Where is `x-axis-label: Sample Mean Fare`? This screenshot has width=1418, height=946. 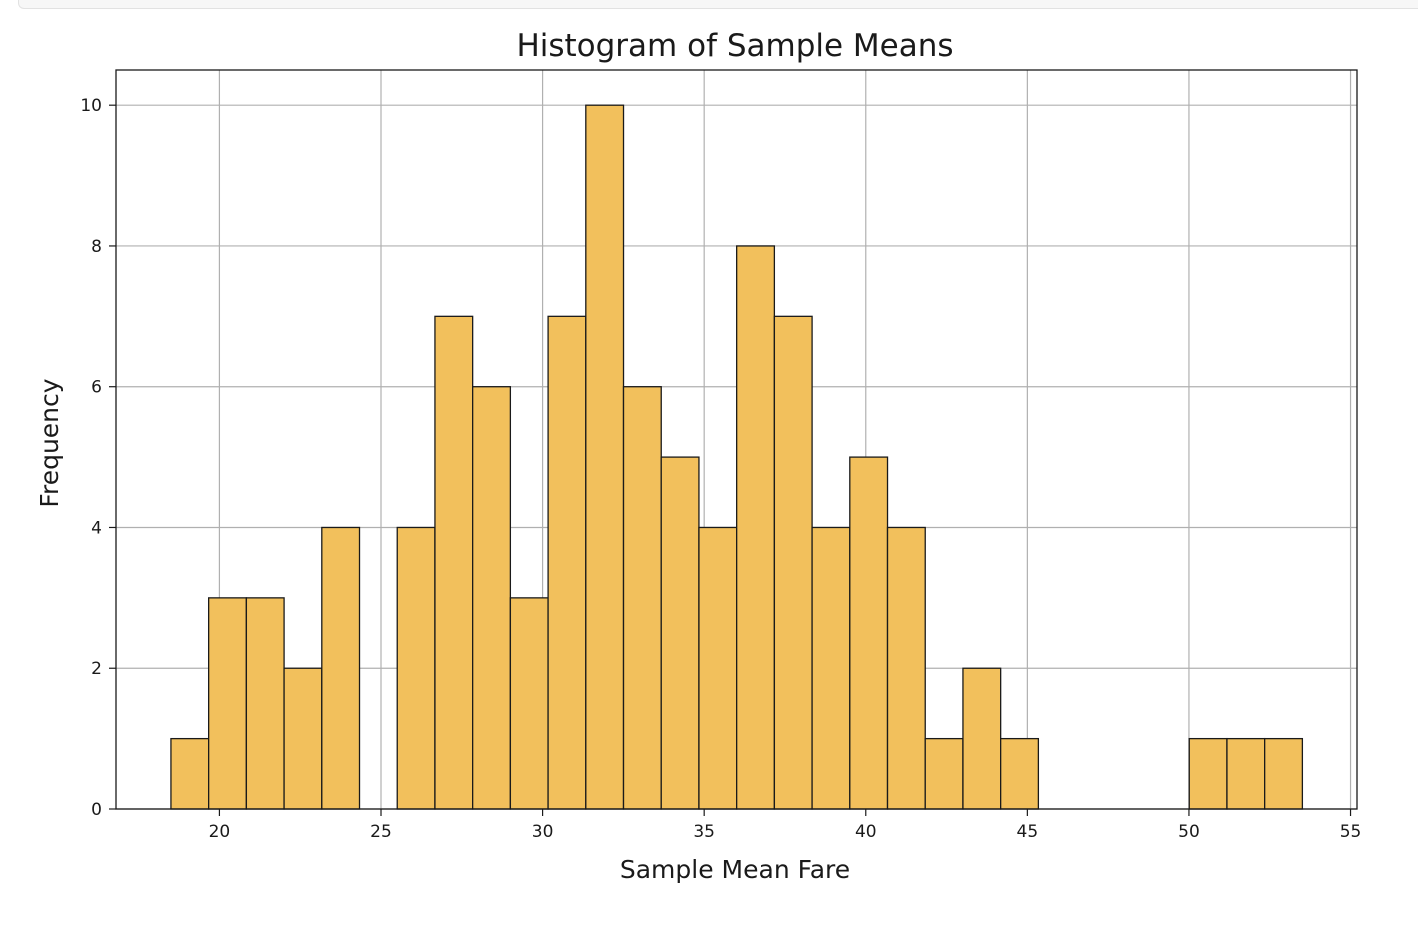
x-axis-label: Sample Mean Fare is located at coordinates (735, 869).